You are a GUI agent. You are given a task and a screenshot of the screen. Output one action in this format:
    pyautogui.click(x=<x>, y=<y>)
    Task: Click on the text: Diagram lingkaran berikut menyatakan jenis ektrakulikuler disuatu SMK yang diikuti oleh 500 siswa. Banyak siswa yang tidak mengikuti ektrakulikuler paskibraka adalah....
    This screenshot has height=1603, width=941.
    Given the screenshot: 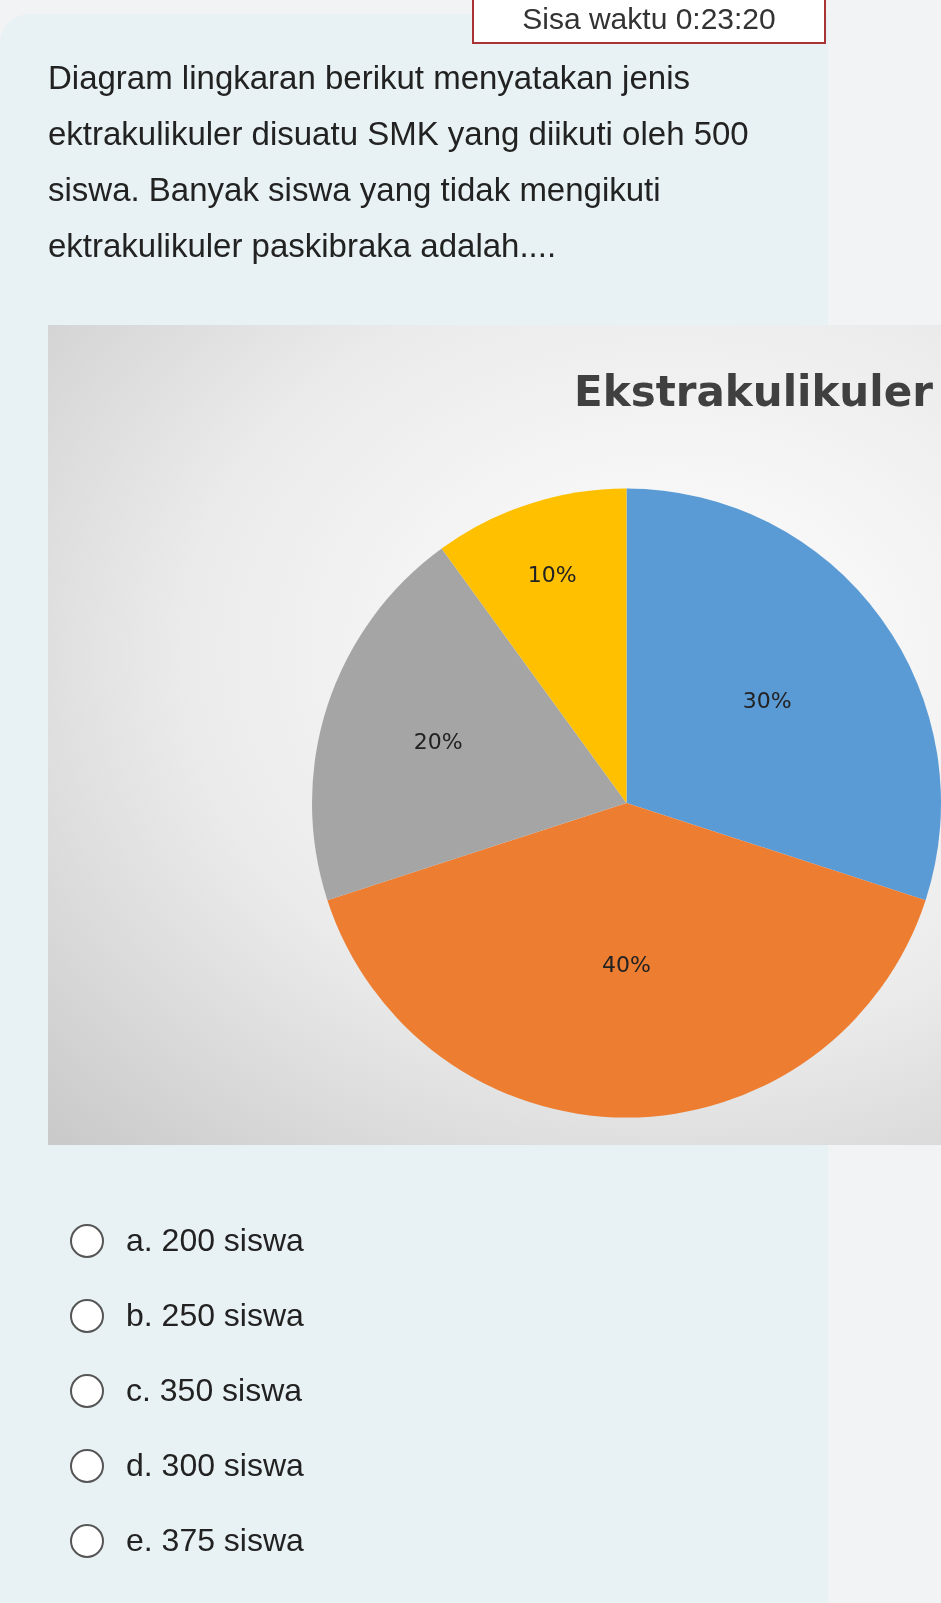 What is the action you would take?
    pyautogui.click(x=399, y=162)
    